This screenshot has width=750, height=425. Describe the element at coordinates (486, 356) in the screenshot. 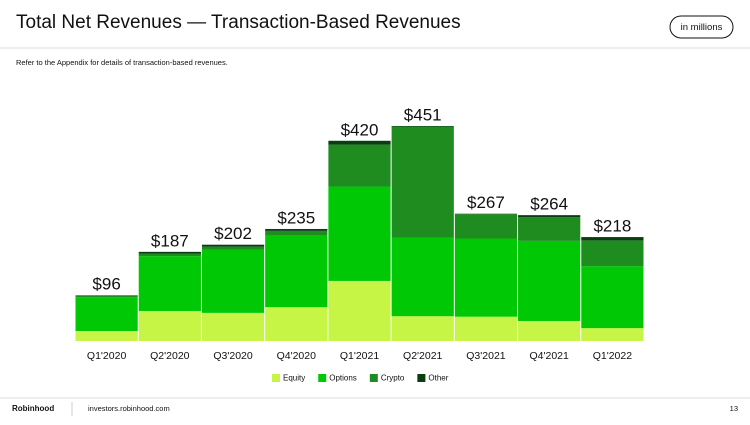

I see `x-tick-label: Q3'2021` at that location.